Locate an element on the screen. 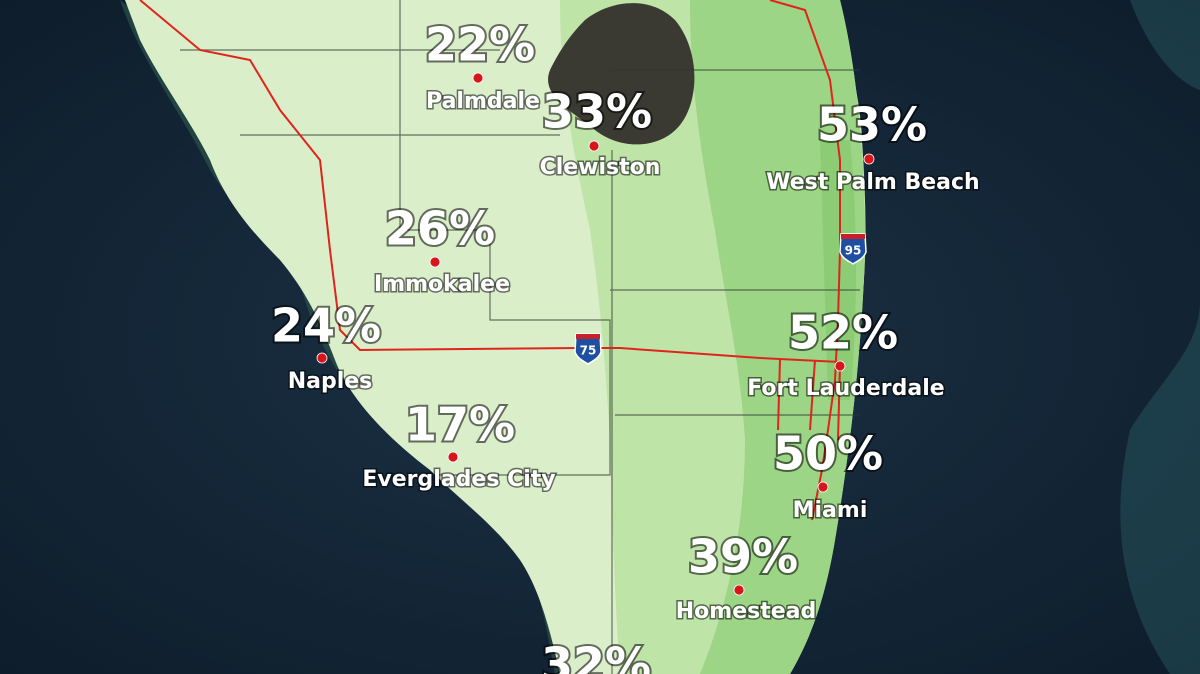 This screenshot has height=674, width=1200. rain-chance: 39% is located at coordinates (743, 557).